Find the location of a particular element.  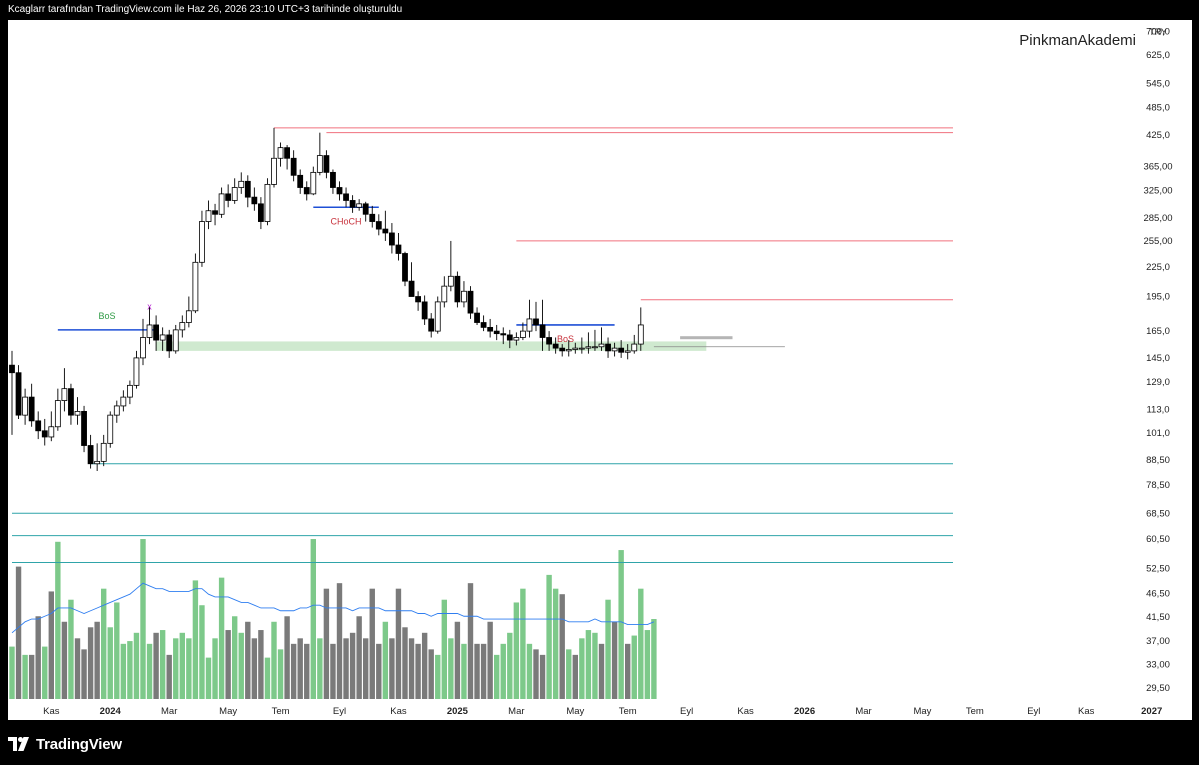

time-tick-label: 2027 is located at coordinates (1151, 711).